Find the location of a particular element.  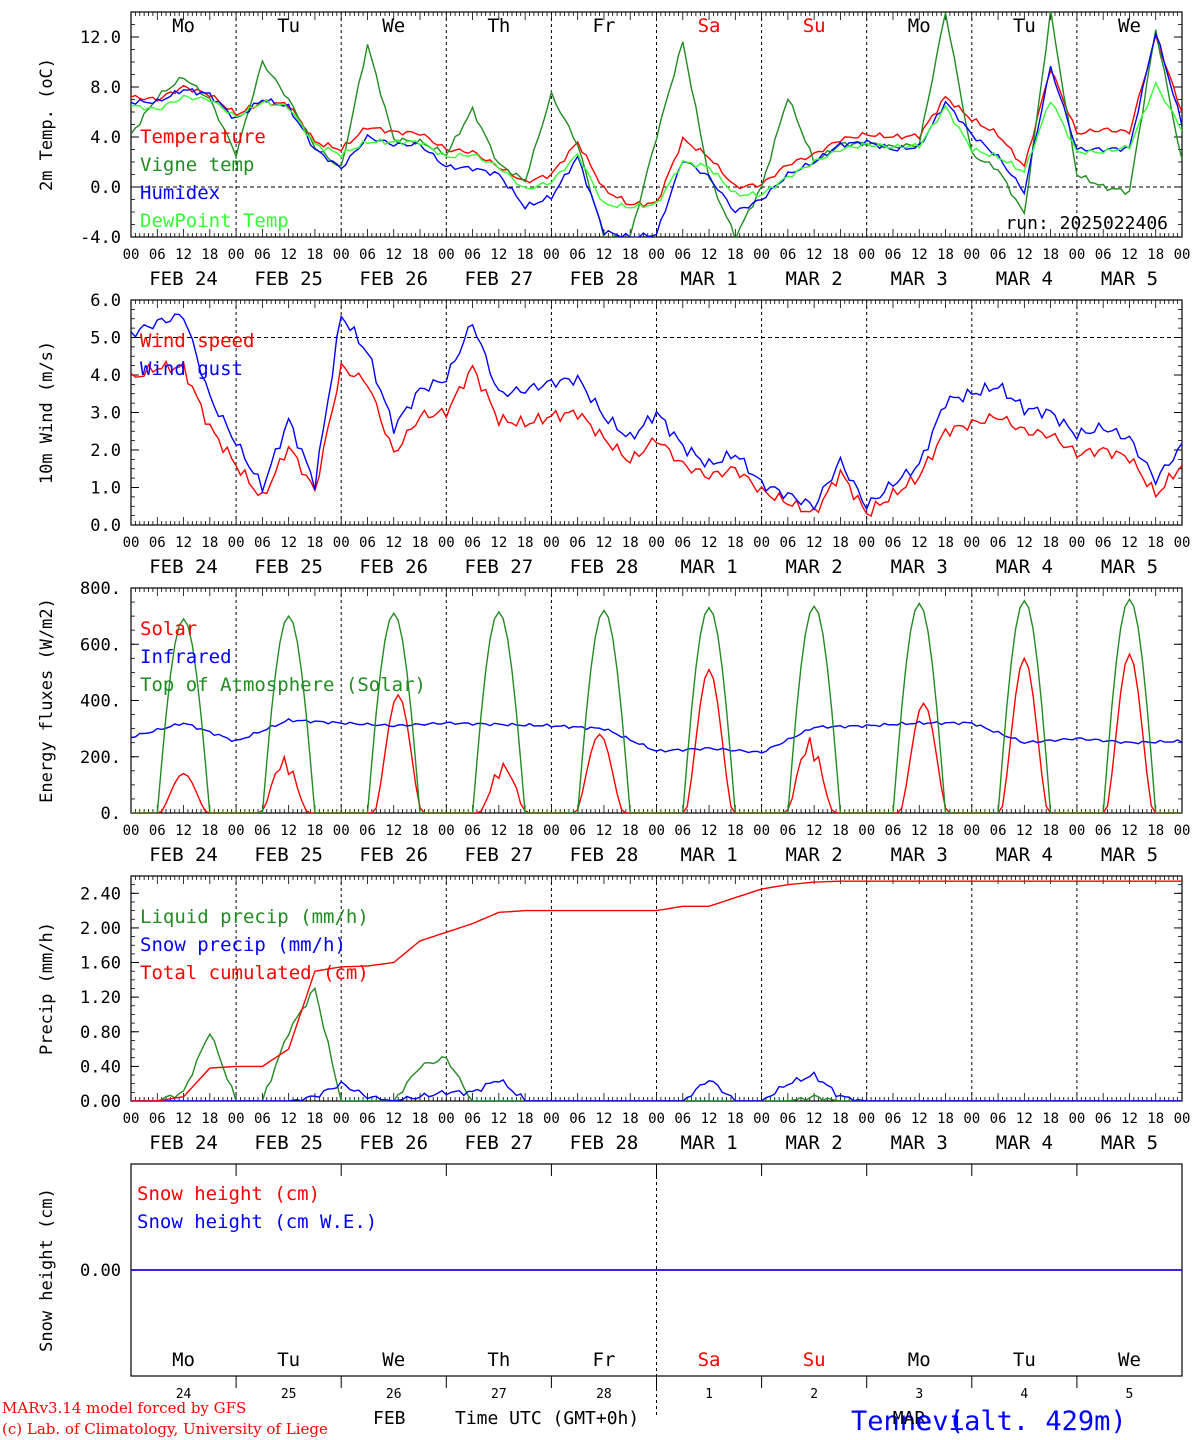

day-number-label: 24 is located at coordinates (184, 1394).